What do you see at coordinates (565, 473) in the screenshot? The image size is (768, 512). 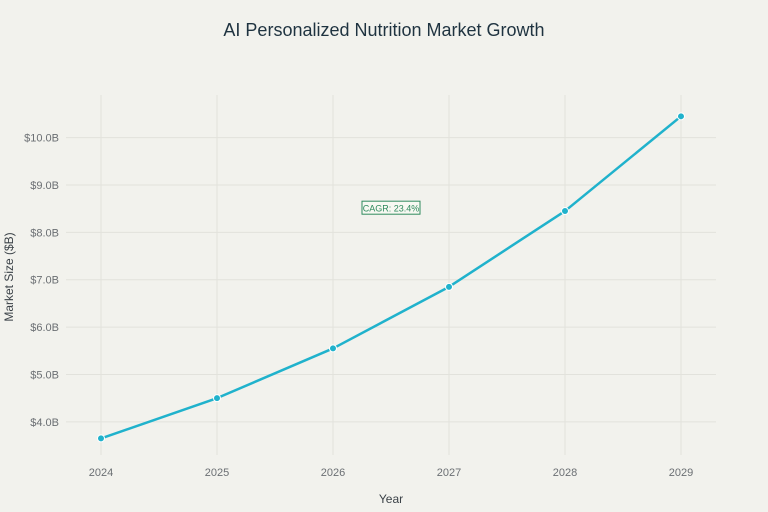 I see `x-tick-label: 2028` at bounding box center [565, 473].